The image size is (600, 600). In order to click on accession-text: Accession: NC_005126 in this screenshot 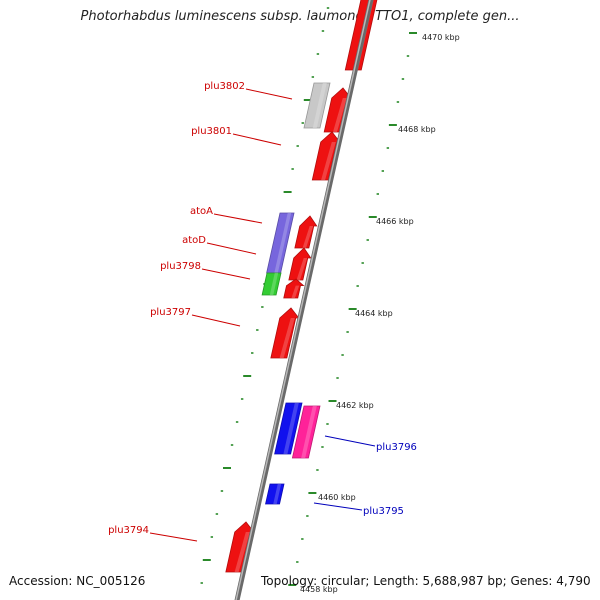, I will do `click(77, 581)`.